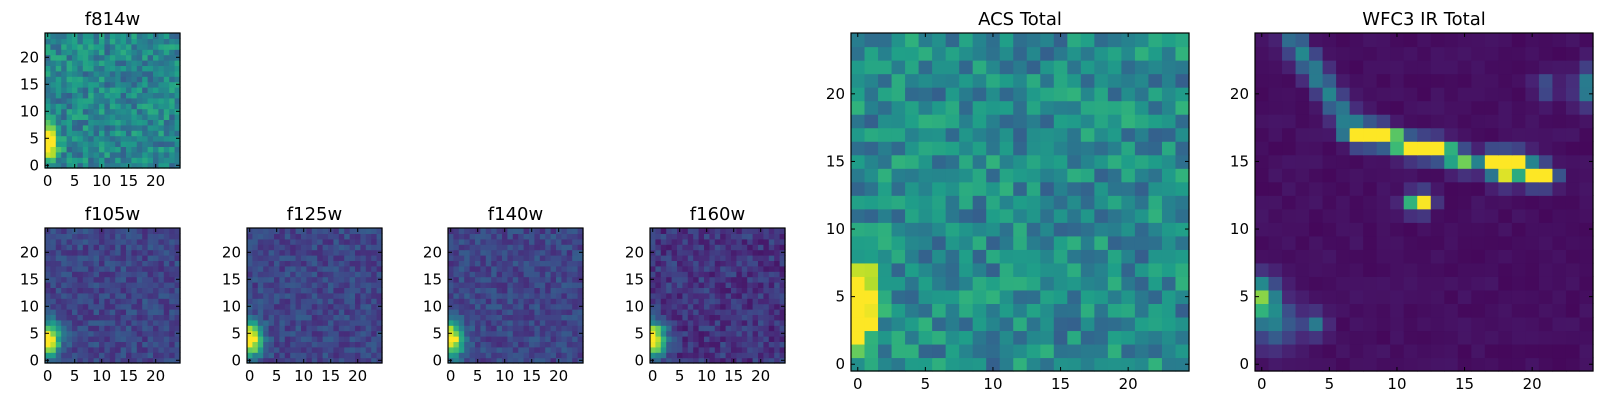  Describe the element at coordinates (29, 306) in the screenshot. I see `y-tick-label: 10` at that location.